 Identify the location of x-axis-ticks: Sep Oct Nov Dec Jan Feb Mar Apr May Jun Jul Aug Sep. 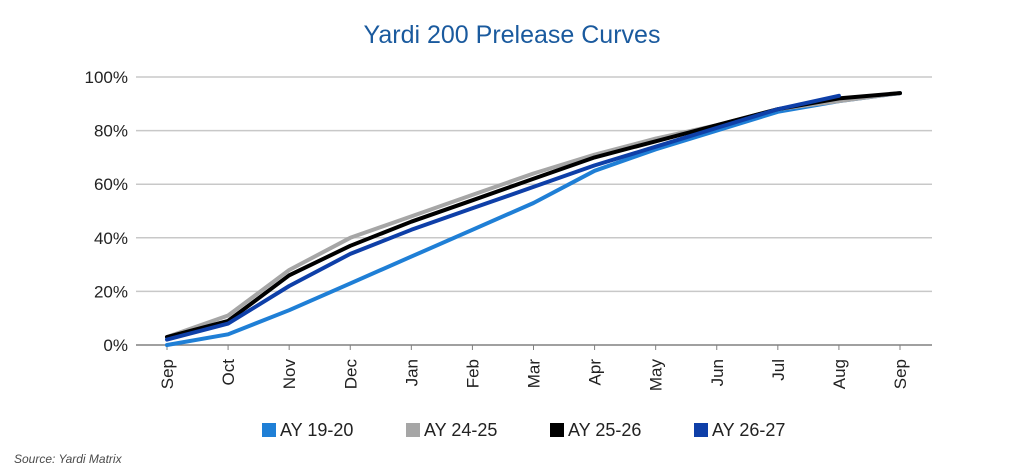
(534, 368).